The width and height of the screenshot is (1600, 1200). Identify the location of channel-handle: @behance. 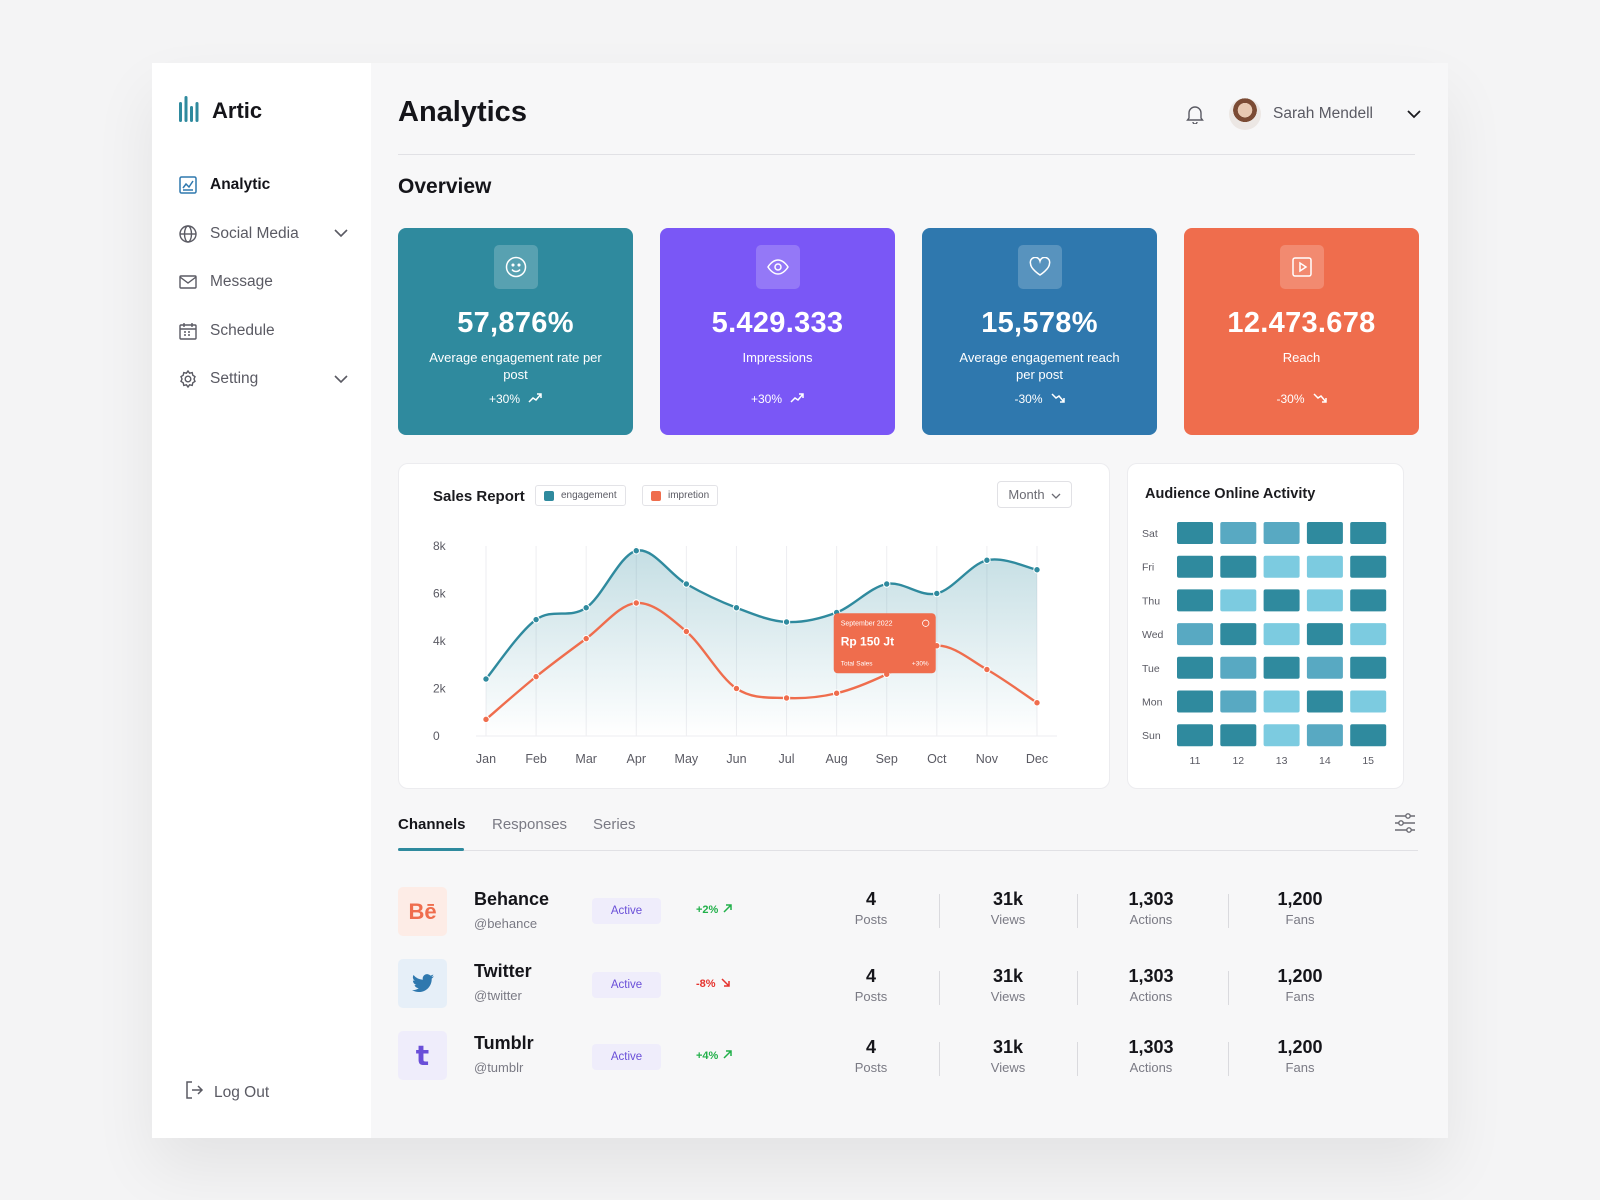
(506, 923).